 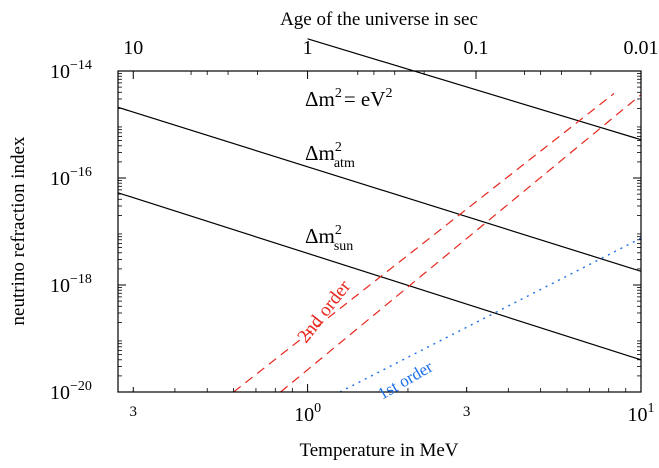 I want to click on x-tick-label: 10¹, so click(x=641, y=413).